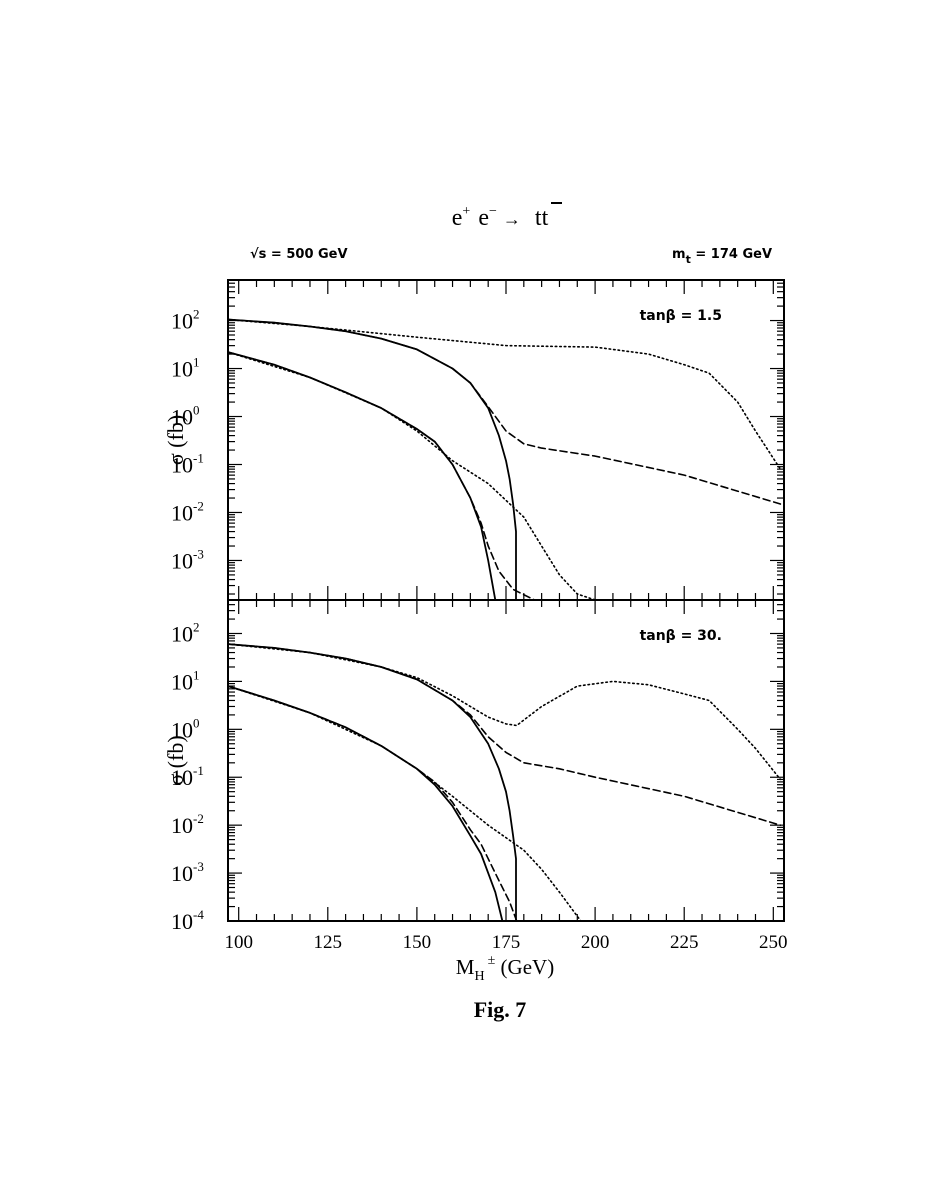  Describe the element at coordinates (328, 942) in the screenshot. I see `x-tick-label: 125` at that location.